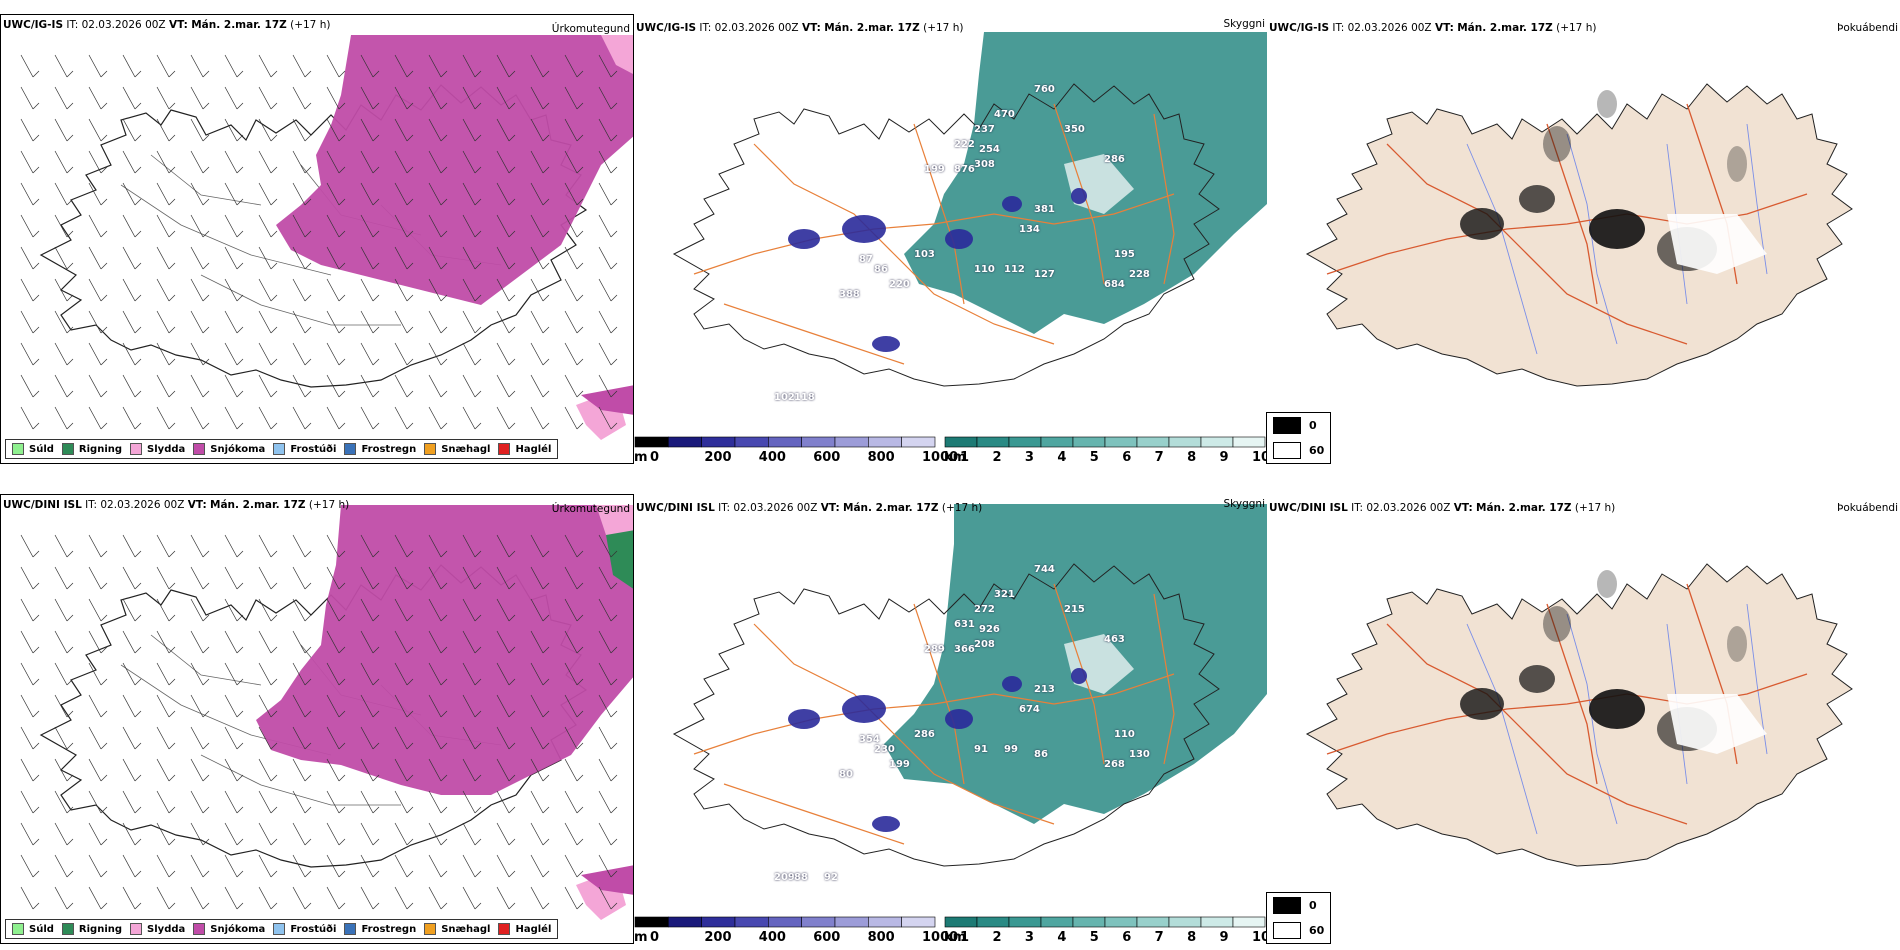 This screenshot has height=950, width=1900. I want to click on scale-color-bar, so click(1105, 922).